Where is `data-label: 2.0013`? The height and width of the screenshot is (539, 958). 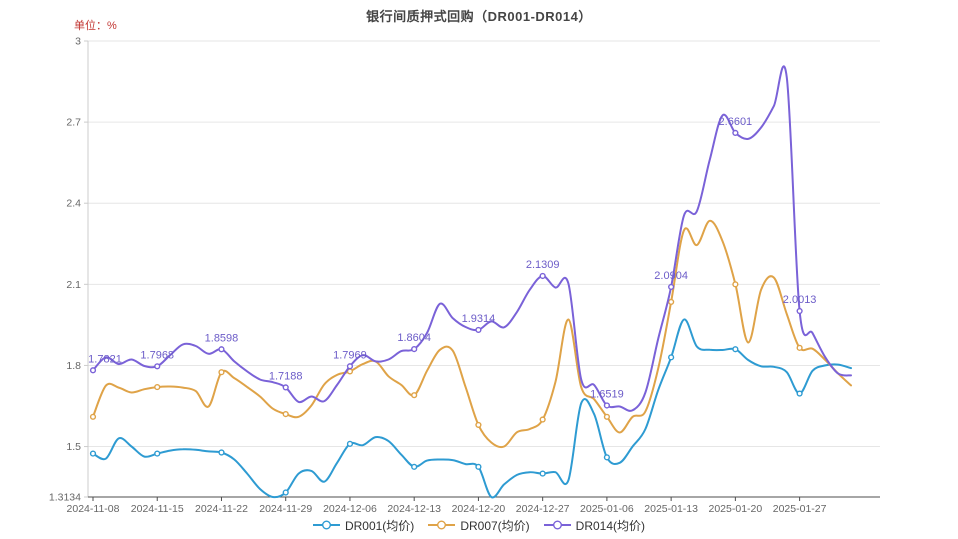 data-label: 2.0013 is located at coordinates (800, 300).